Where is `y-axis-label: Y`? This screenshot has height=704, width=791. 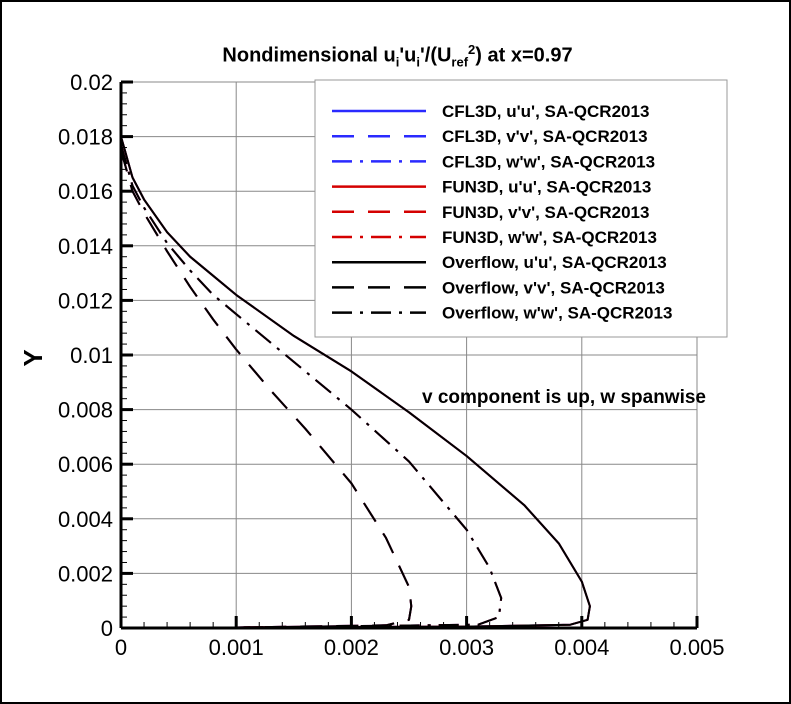
y-axis-label: Y is located at coordinates (33, 357).